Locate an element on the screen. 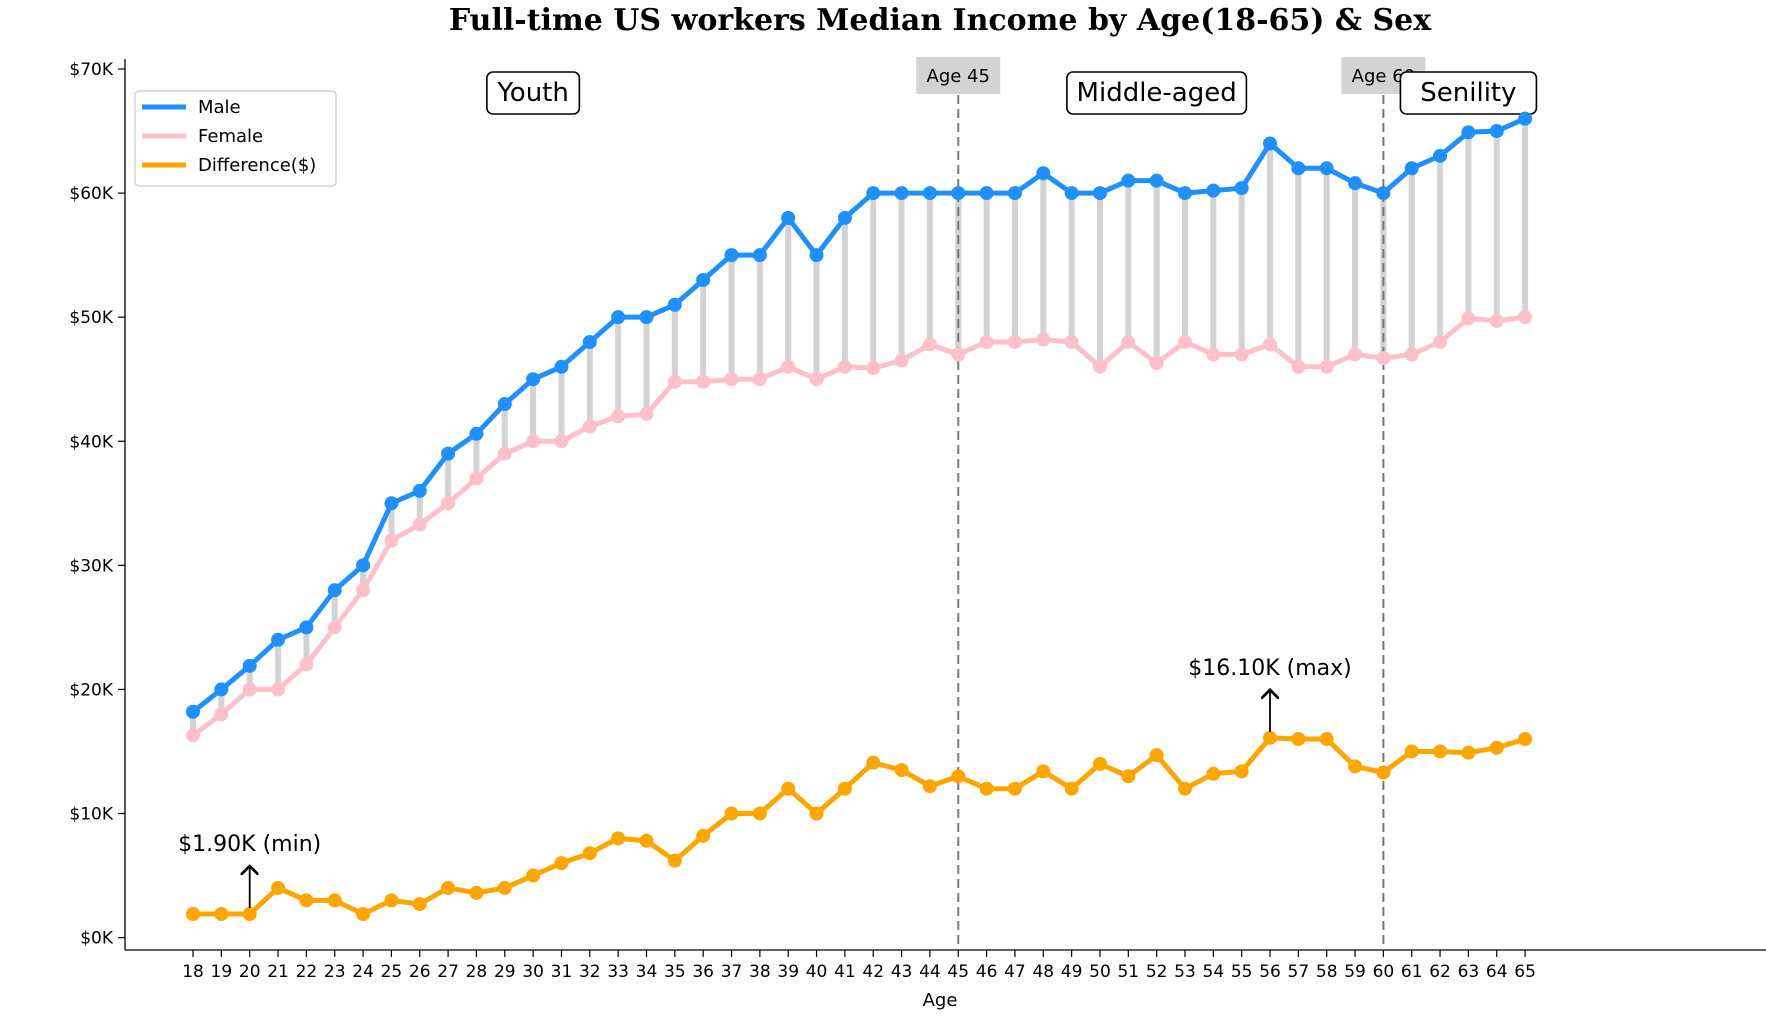  series-line-difference is located at coordinates (859, 826).